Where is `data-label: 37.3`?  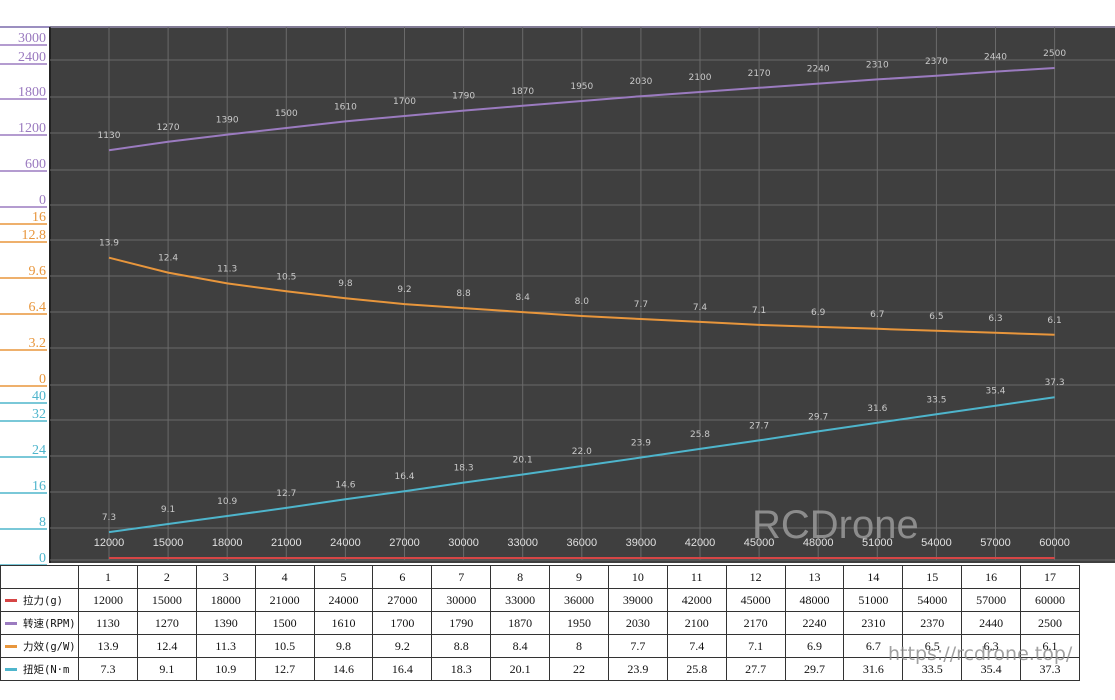
data-label: 37.3 is located at coordinates (1055, 383).